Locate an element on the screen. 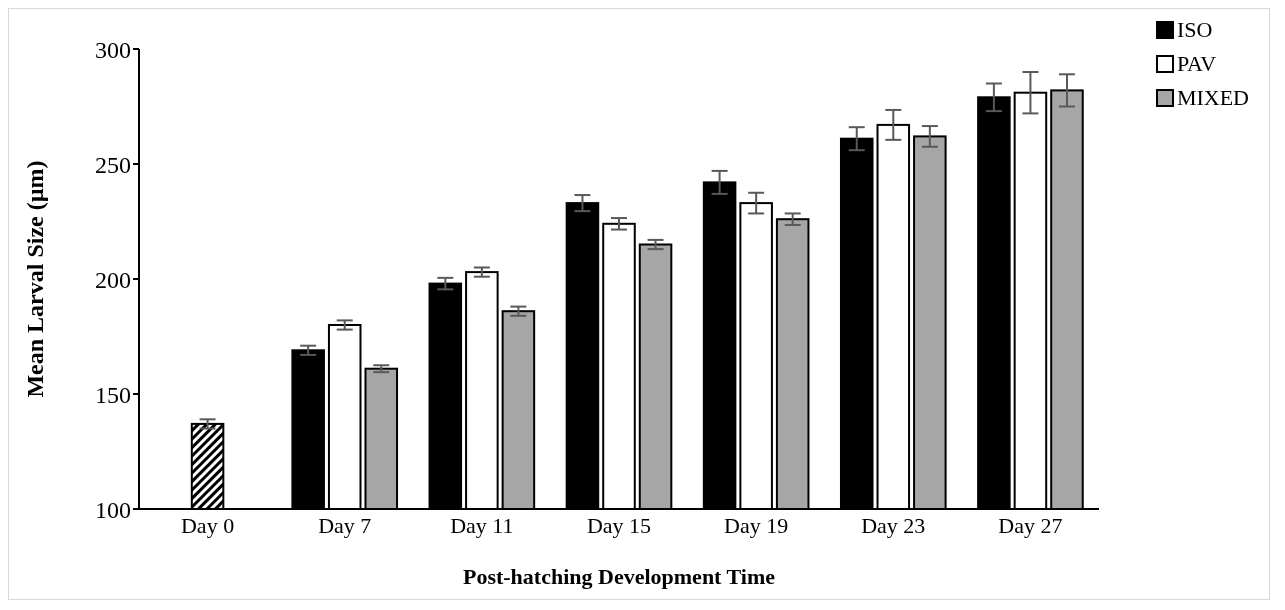 The height and width of the screenshot is (610, 1285). legend-label: ISO is located at coordinates (1194, 30).